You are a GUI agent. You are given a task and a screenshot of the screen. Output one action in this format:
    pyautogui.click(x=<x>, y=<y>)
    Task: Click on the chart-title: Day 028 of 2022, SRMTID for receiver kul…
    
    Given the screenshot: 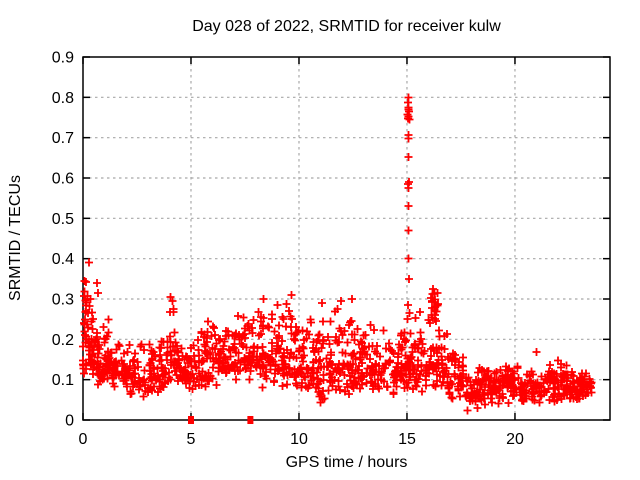 What is the action you would take?
    pyautogui.click(x=346, y=26)
    